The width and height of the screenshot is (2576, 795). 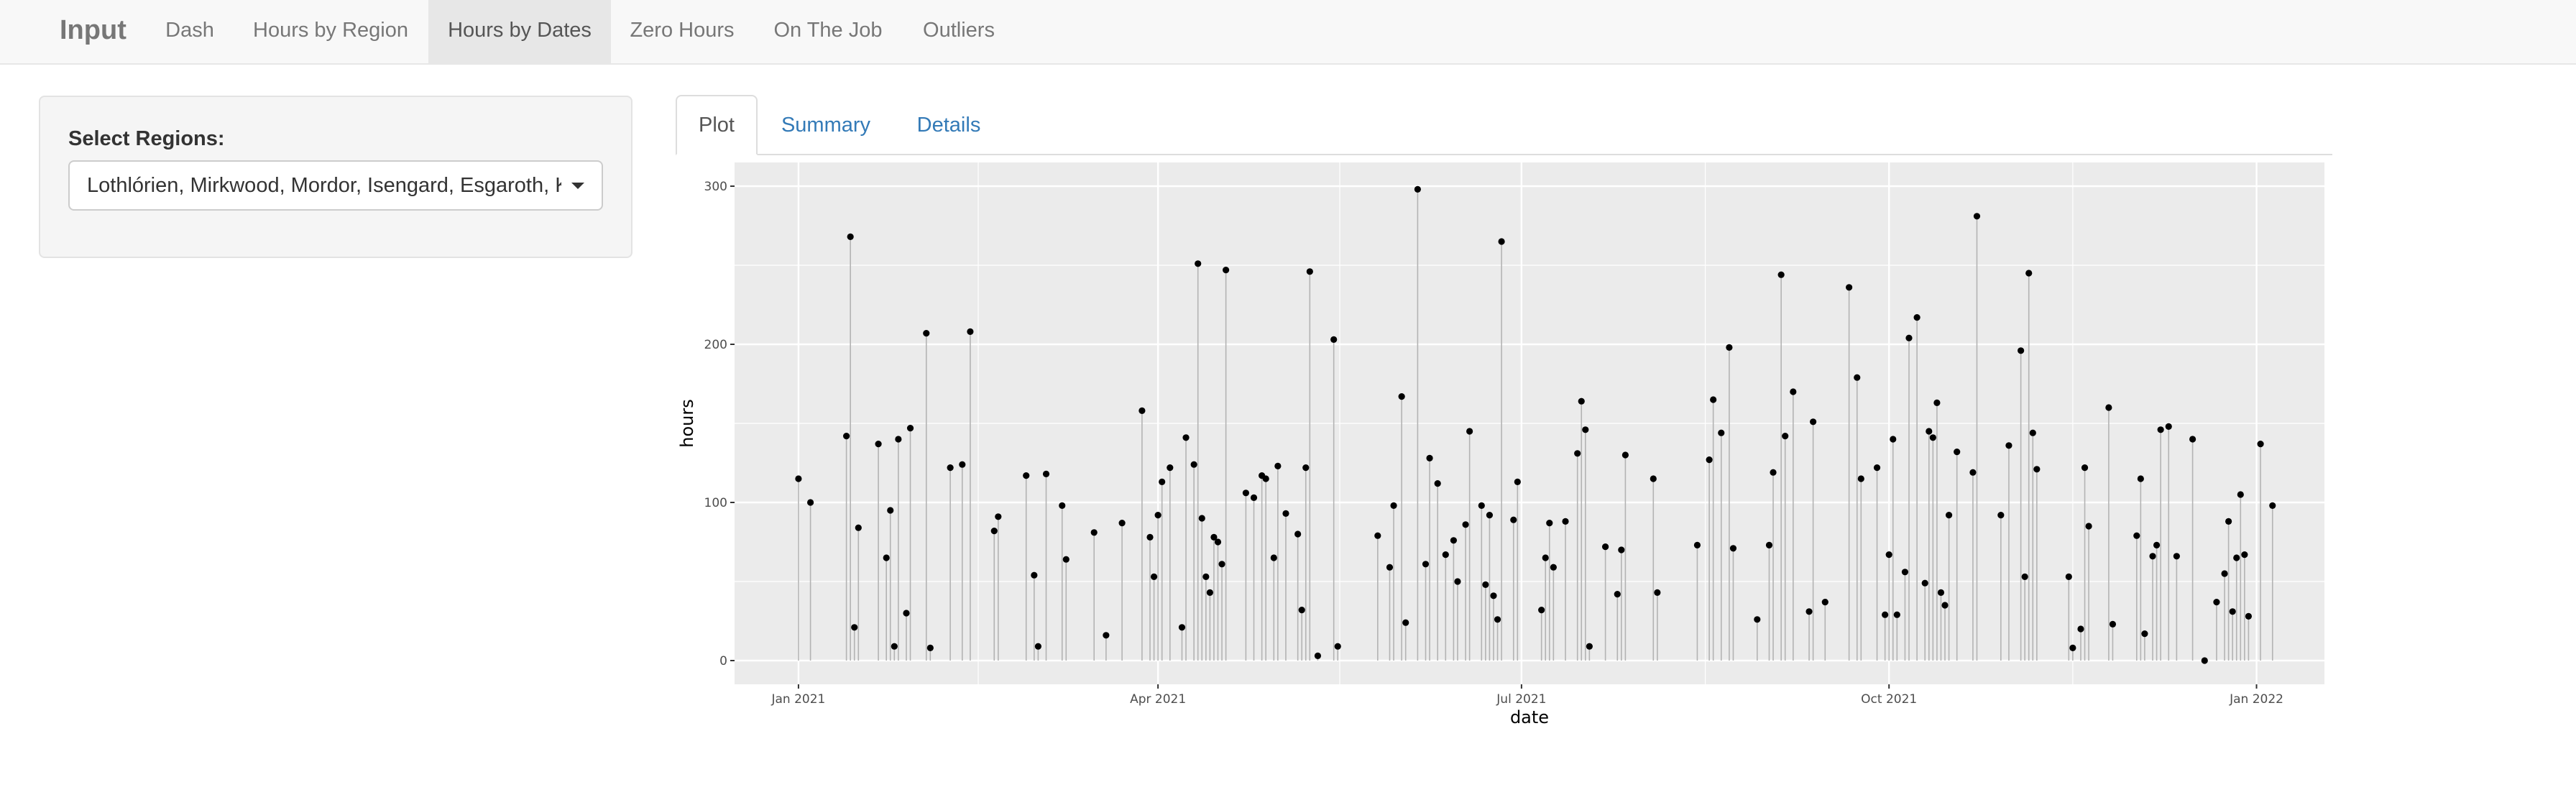 I want to click on nav-item-outliers: Outliers, so click(x=959, y=30).